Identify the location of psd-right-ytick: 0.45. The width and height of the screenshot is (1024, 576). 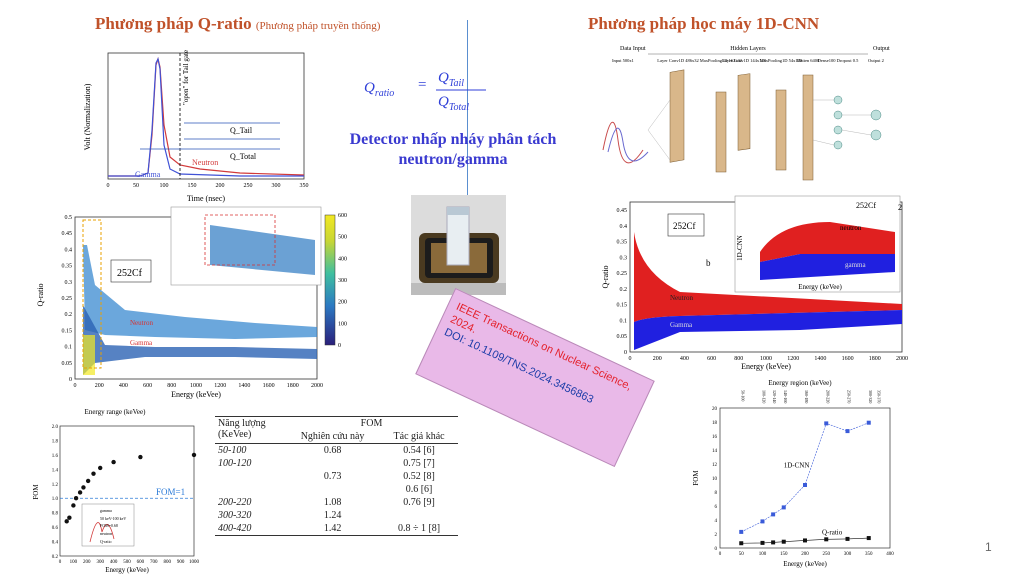
(622, 211).